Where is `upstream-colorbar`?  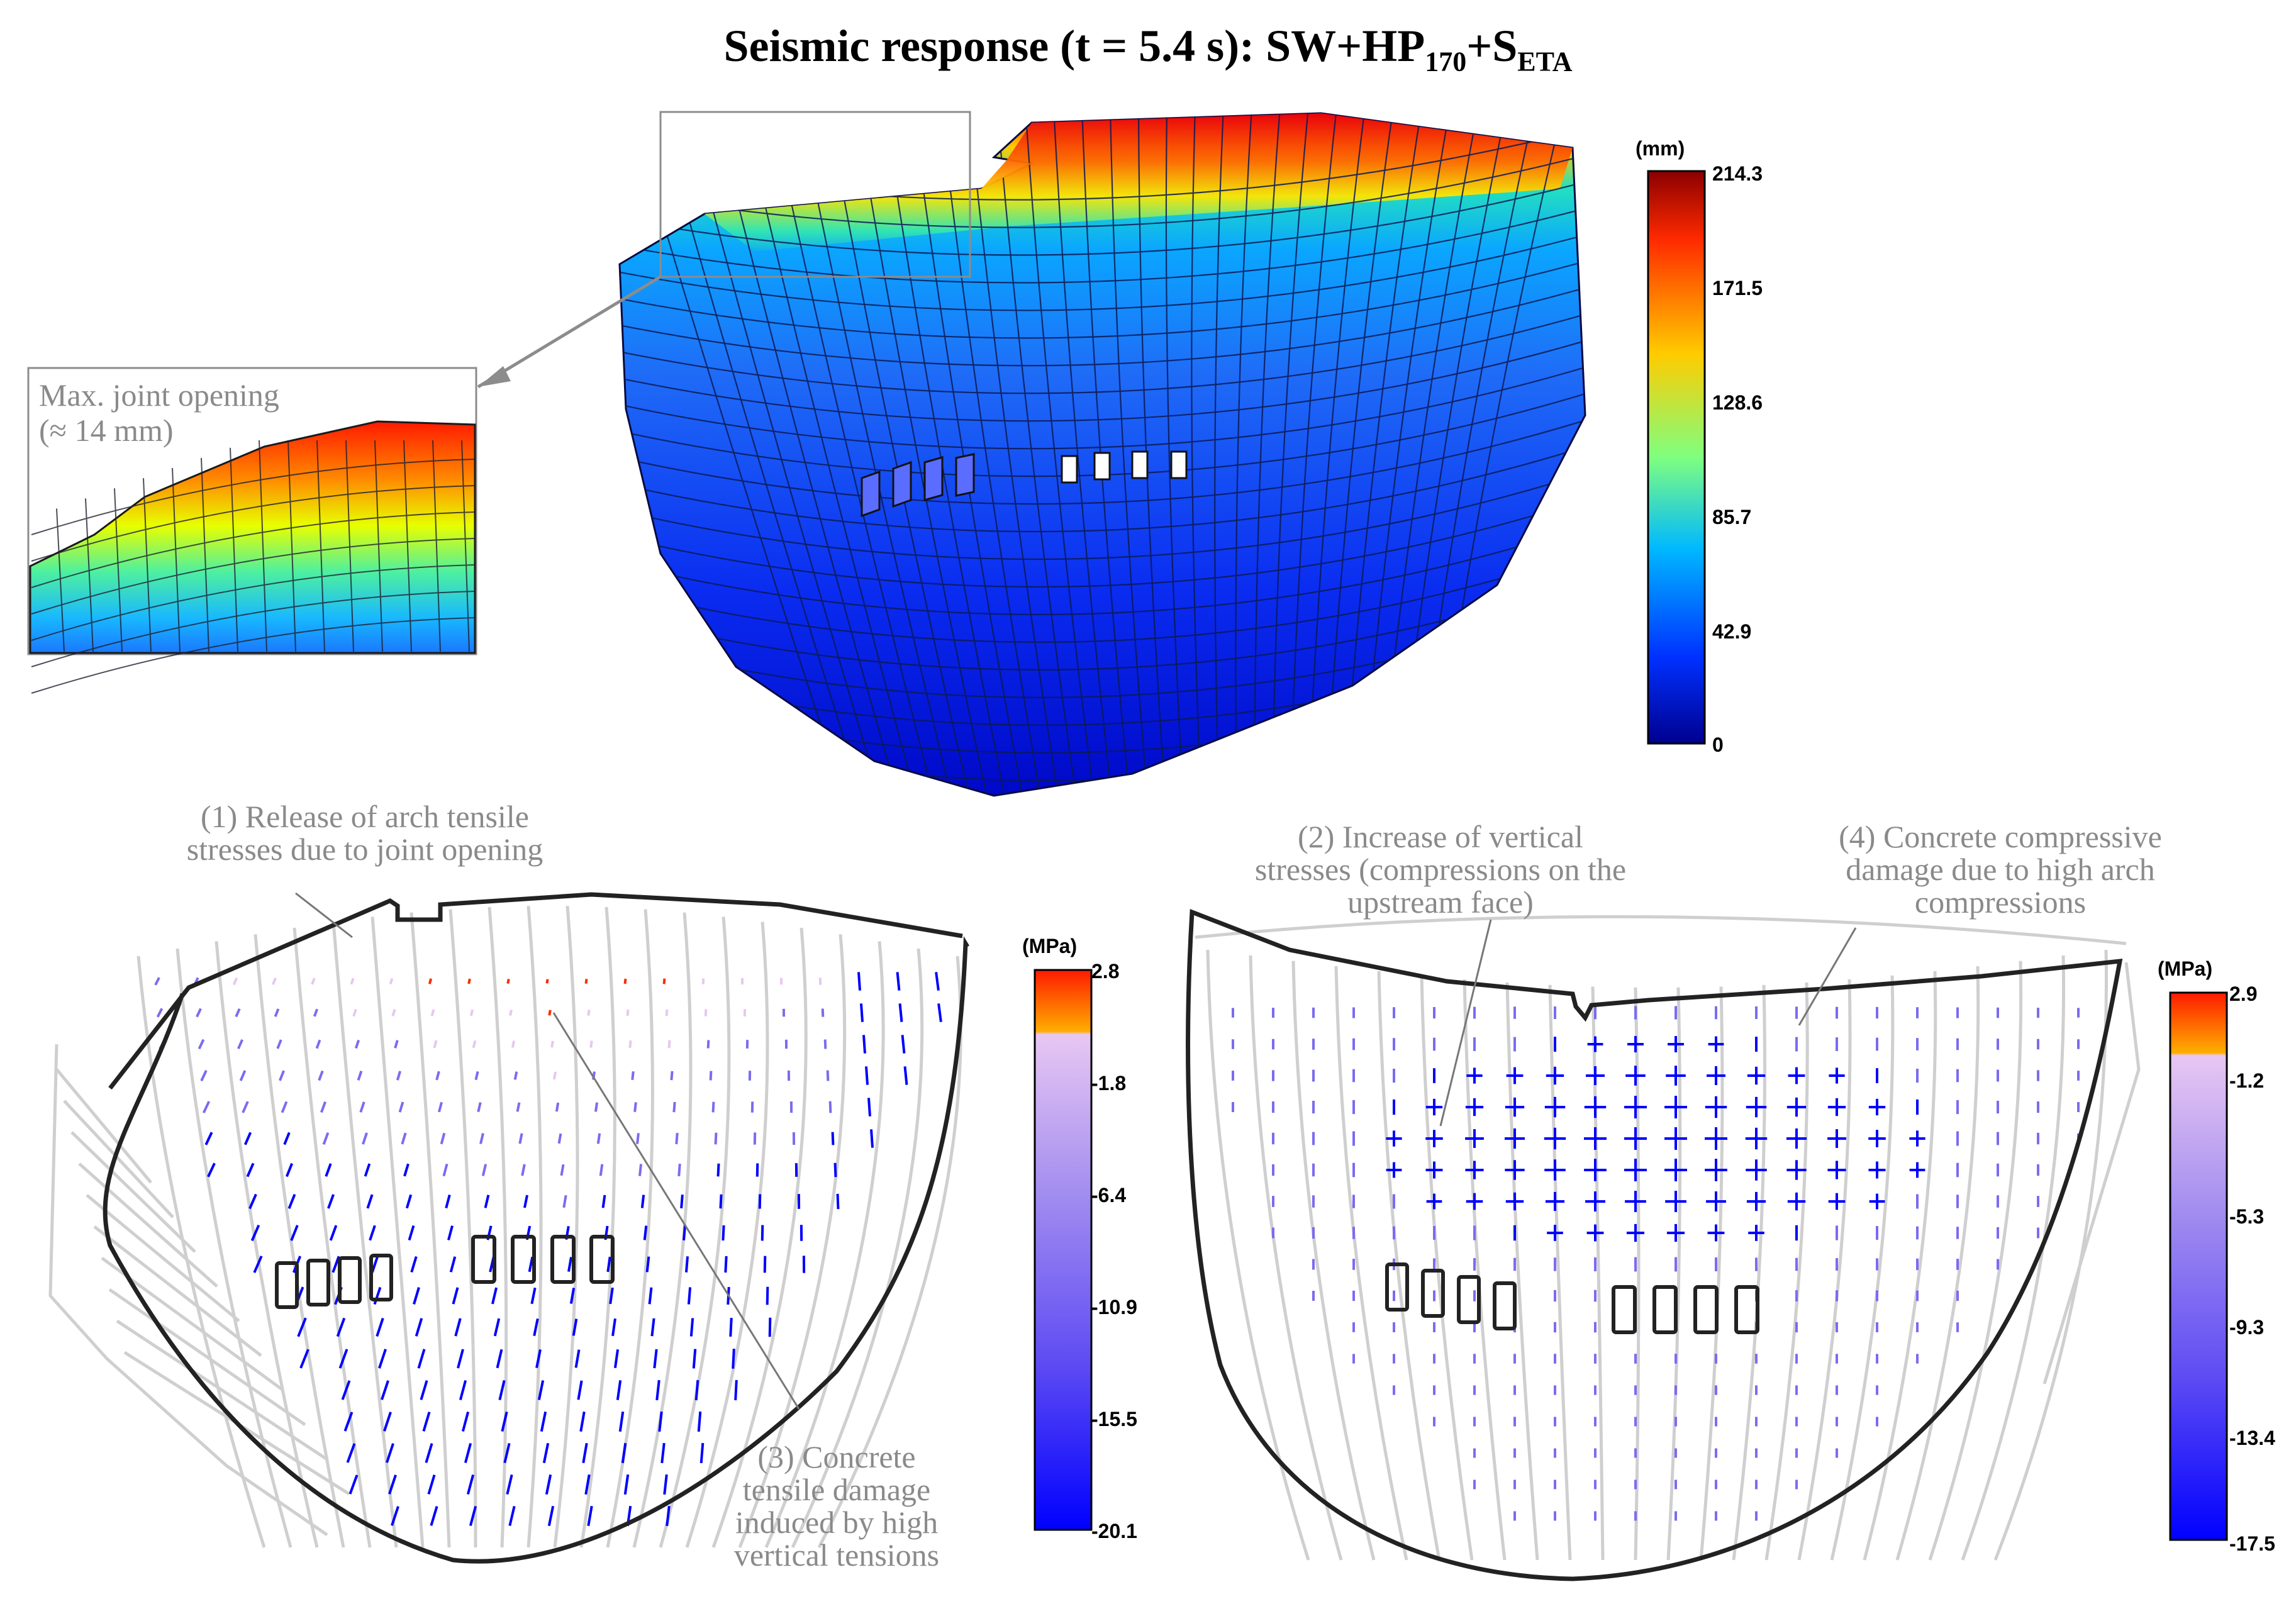 upstream-colorbar is located at coordinates (2198, 1266).